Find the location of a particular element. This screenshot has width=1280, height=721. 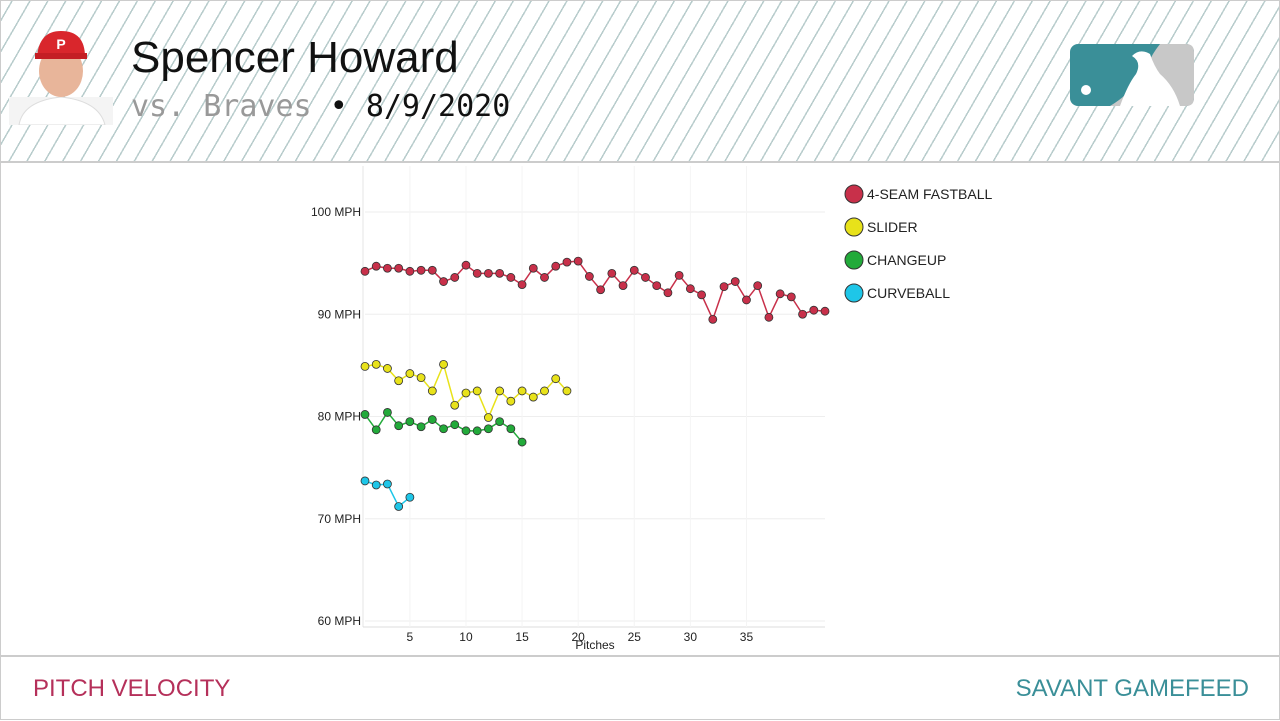

x-tick-label: 35 is located at coordinates (747, 637).